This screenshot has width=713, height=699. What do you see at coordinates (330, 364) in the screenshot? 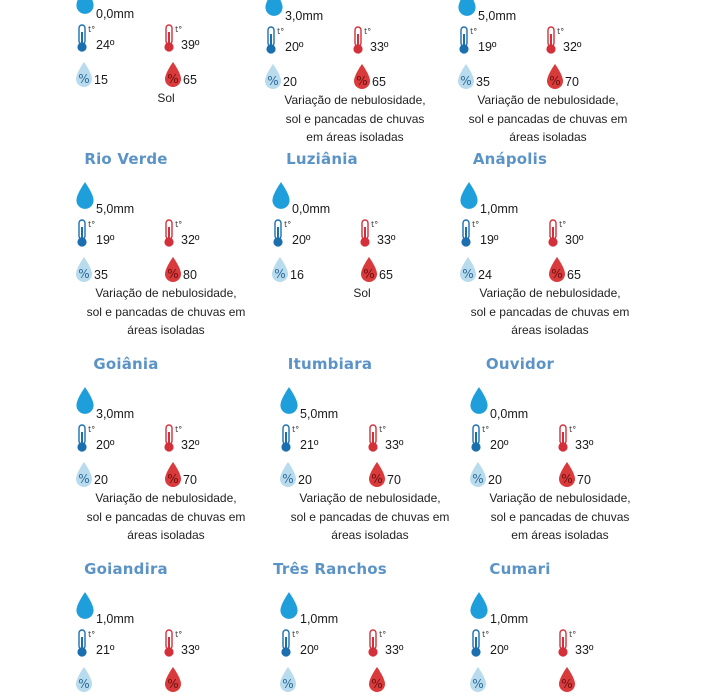
I see `city-name: Itumbiara` at bounding box center [330, 364].